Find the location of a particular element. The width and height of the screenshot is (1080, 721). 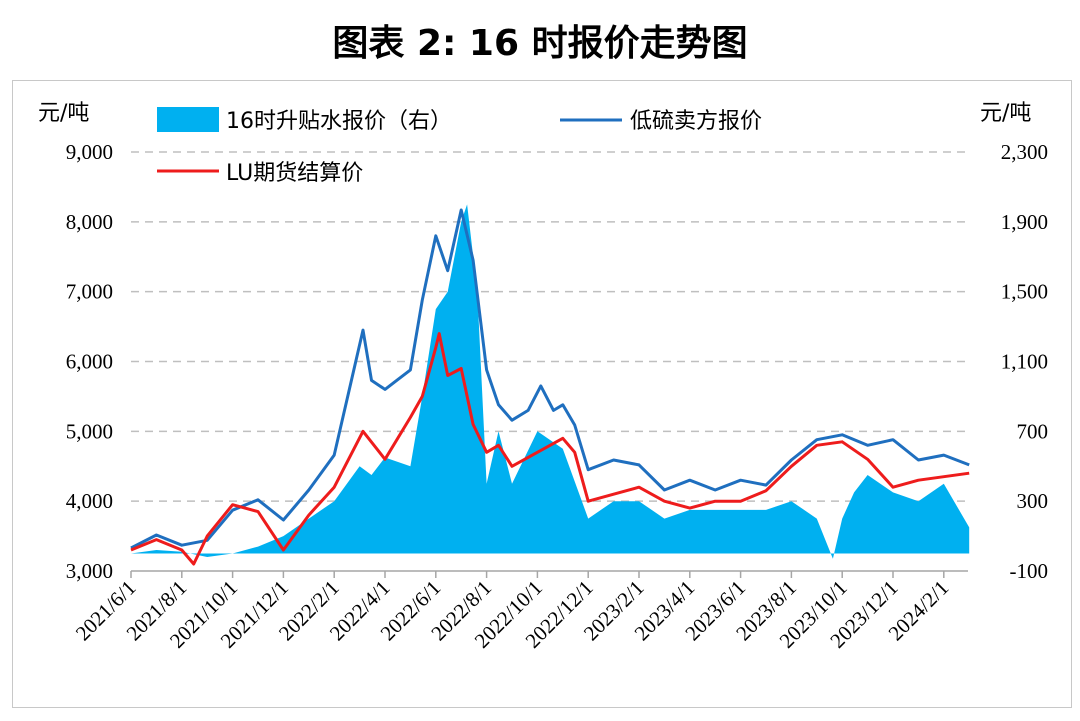

right-tick-label: 1,500 is located at coordinates (1024, 292).